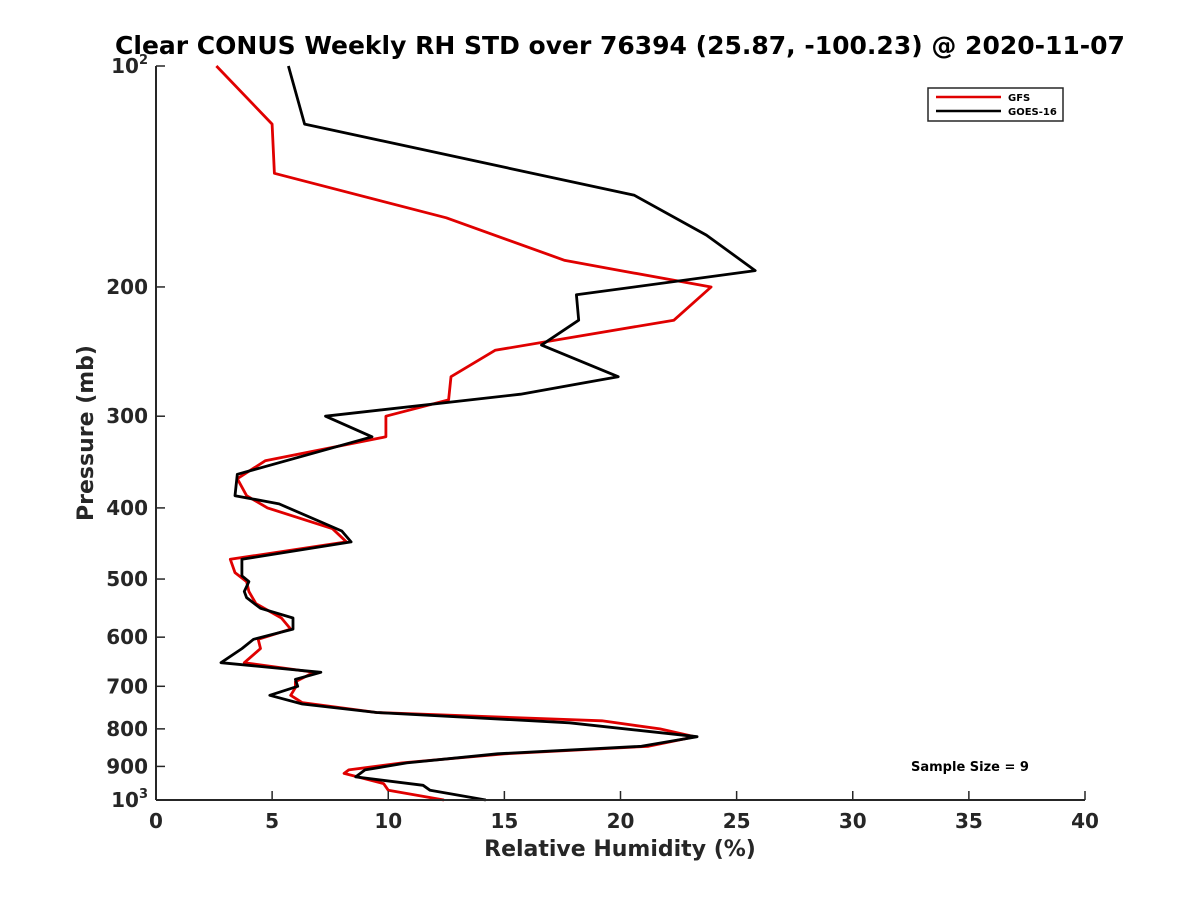 The height and width of the screenshot is (900, 1200). I want to click on y-tick-label: 800, so click(127, 729).